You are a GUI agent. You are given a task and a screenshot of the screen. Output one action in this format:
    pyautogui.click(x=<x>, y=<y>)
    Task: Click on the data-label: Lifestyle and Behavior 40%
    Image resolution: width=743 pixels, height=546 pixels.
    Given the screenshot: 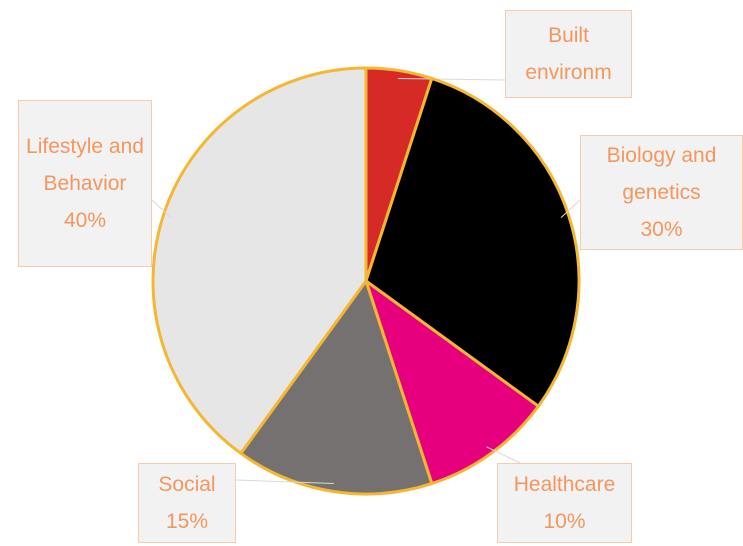 What is the action you would take?
    pyautogui.click(x=85, y=183)
    